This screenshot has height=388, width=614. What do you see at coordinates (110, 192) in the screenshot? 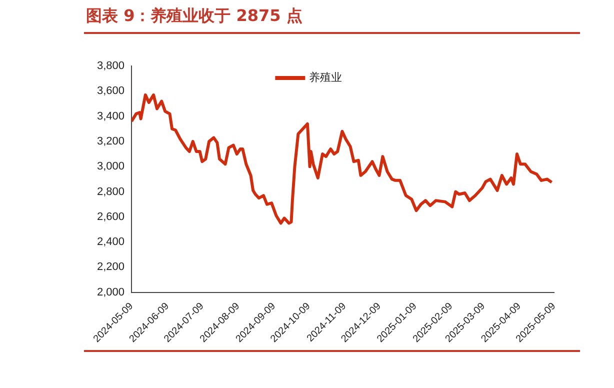
I see `y-tick-label: 2,800` at bounding box center [110, 192].